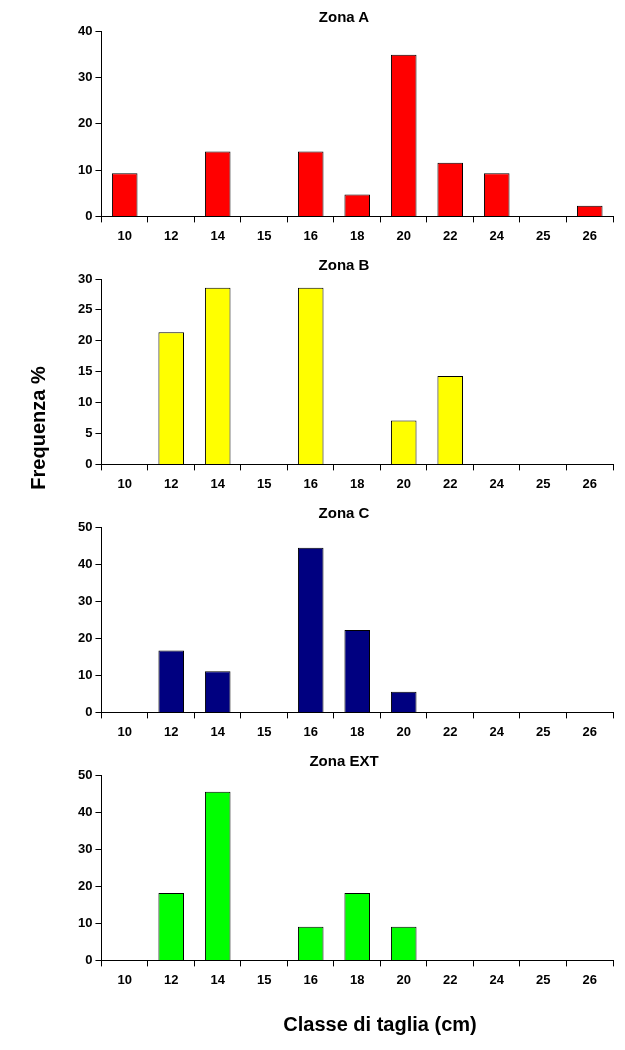  Describe the element at coordinates (380, 1024) in the screenshot. I see `x-axis-title: Classe di taglia (cm)` at that location.